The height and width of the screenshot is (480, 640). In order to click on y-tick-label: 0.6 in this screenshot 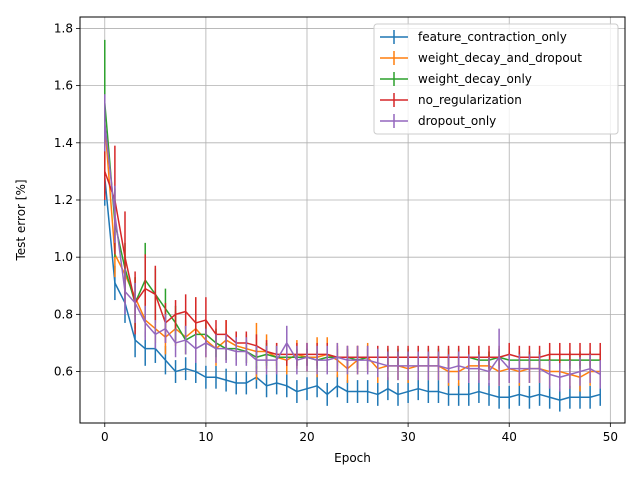, I will do `click(63, 372)`.